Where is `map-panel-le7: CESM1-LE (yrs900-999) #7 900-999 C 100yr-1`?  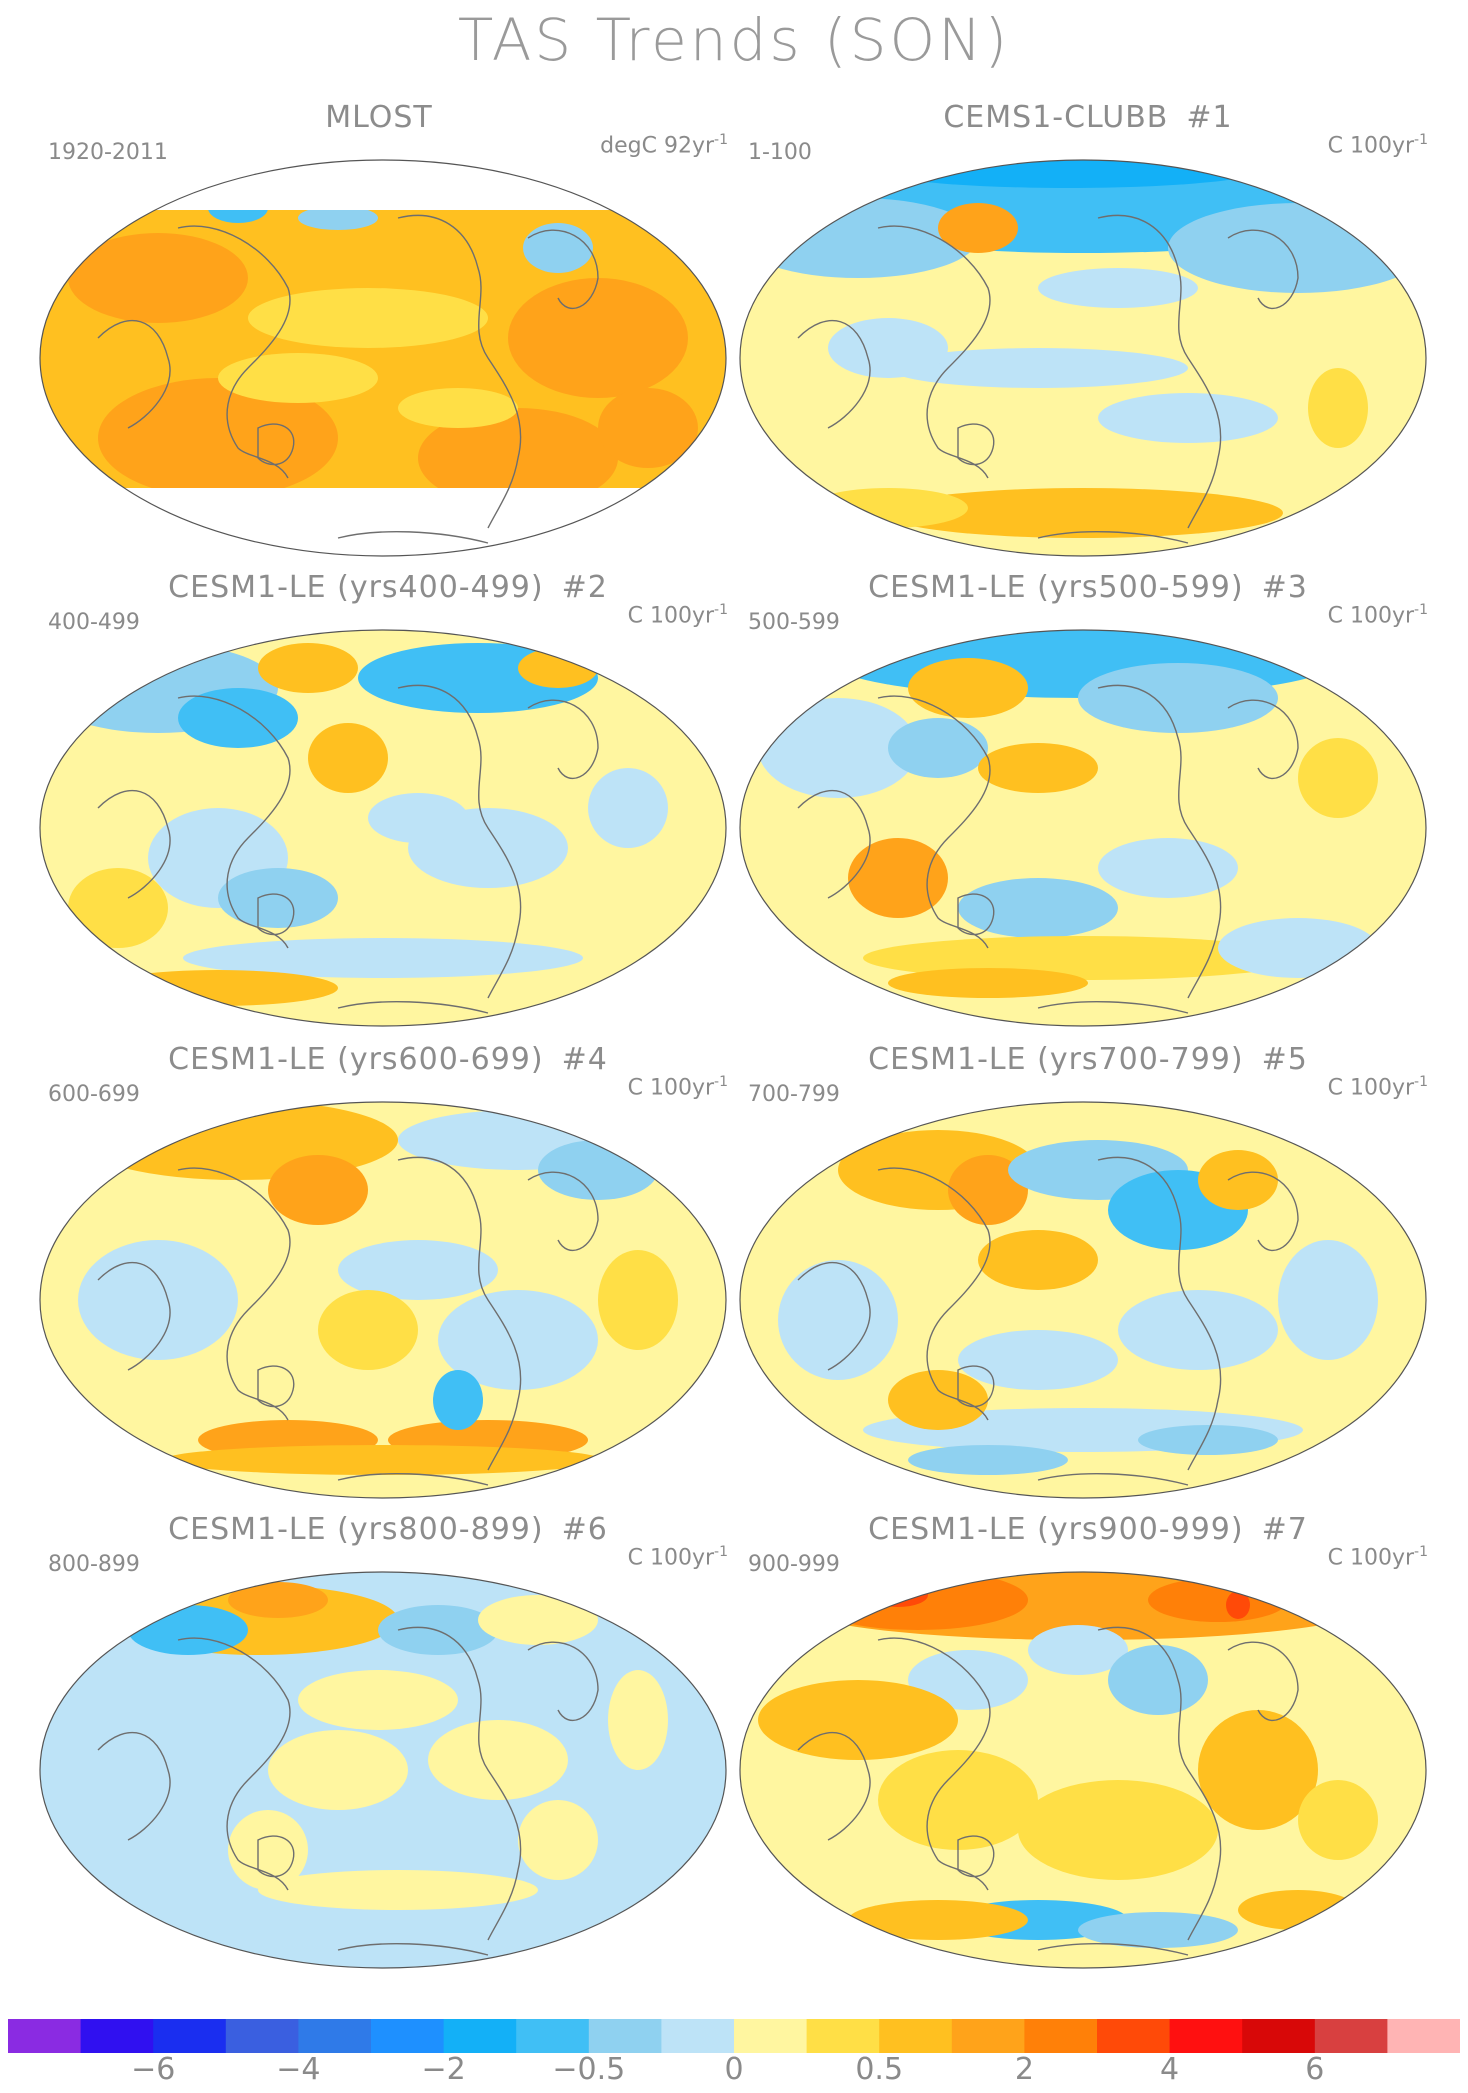 map-panel-le7: CESM1-LE (yrs900-999) #7 900-999 C 100yr-1 is located at coordinates (1088, 1742).